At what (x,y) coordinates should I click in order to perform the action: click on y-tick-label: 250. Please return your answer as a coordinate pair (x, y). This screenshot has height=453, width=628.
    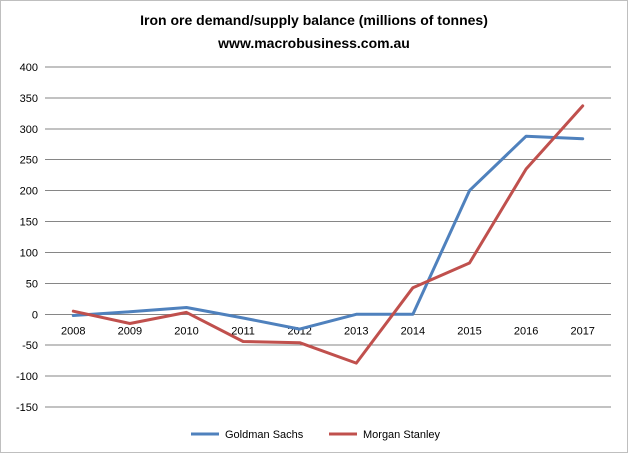
    Looking at the image, I should click on (29, 161).